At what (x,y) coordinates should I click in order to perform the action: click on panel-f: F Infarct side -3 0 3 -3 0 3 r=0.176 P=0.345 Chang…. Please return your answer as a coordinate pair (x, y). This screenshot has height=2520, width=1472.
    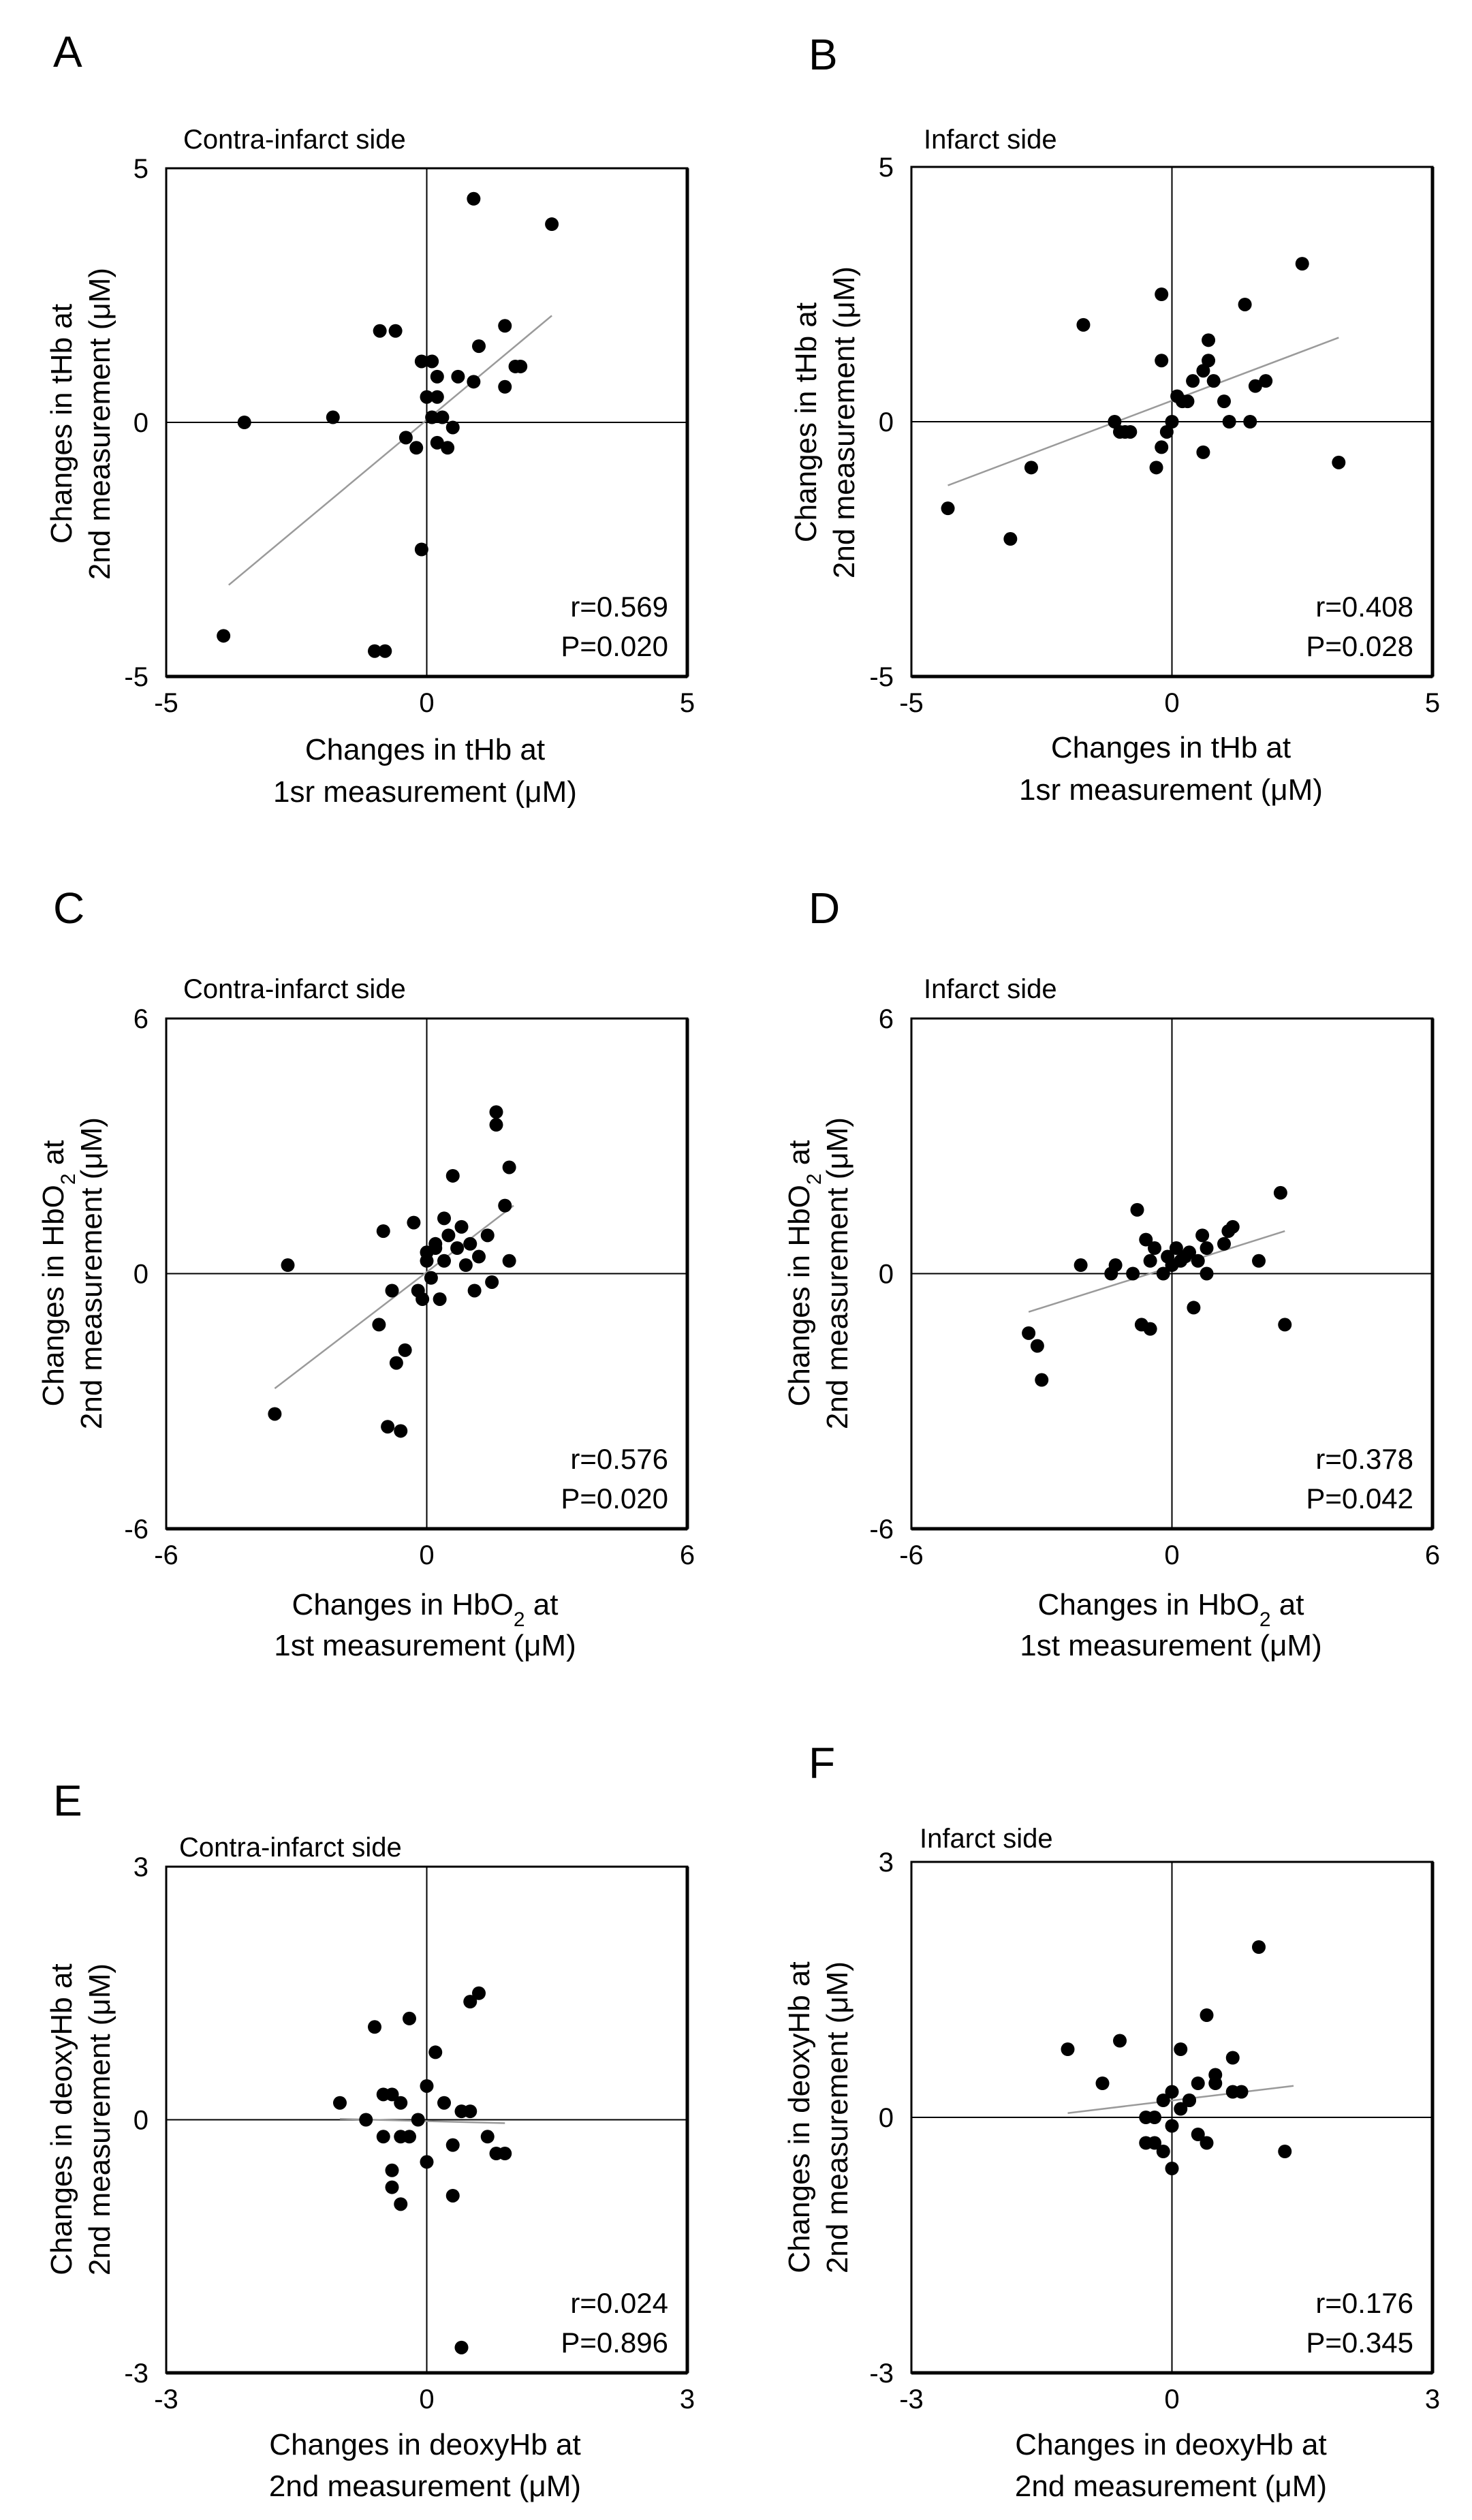
    Looking at the image, I should click on (1112, 2121).